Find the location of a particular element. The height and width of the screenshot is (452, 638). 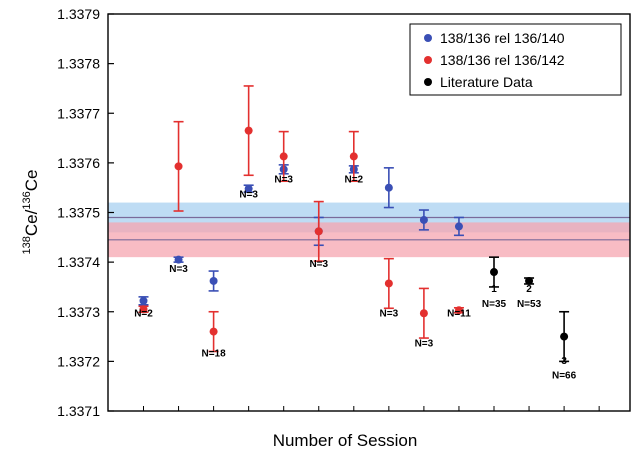

annotation-label: 3 is located at coordinates (564, 361).